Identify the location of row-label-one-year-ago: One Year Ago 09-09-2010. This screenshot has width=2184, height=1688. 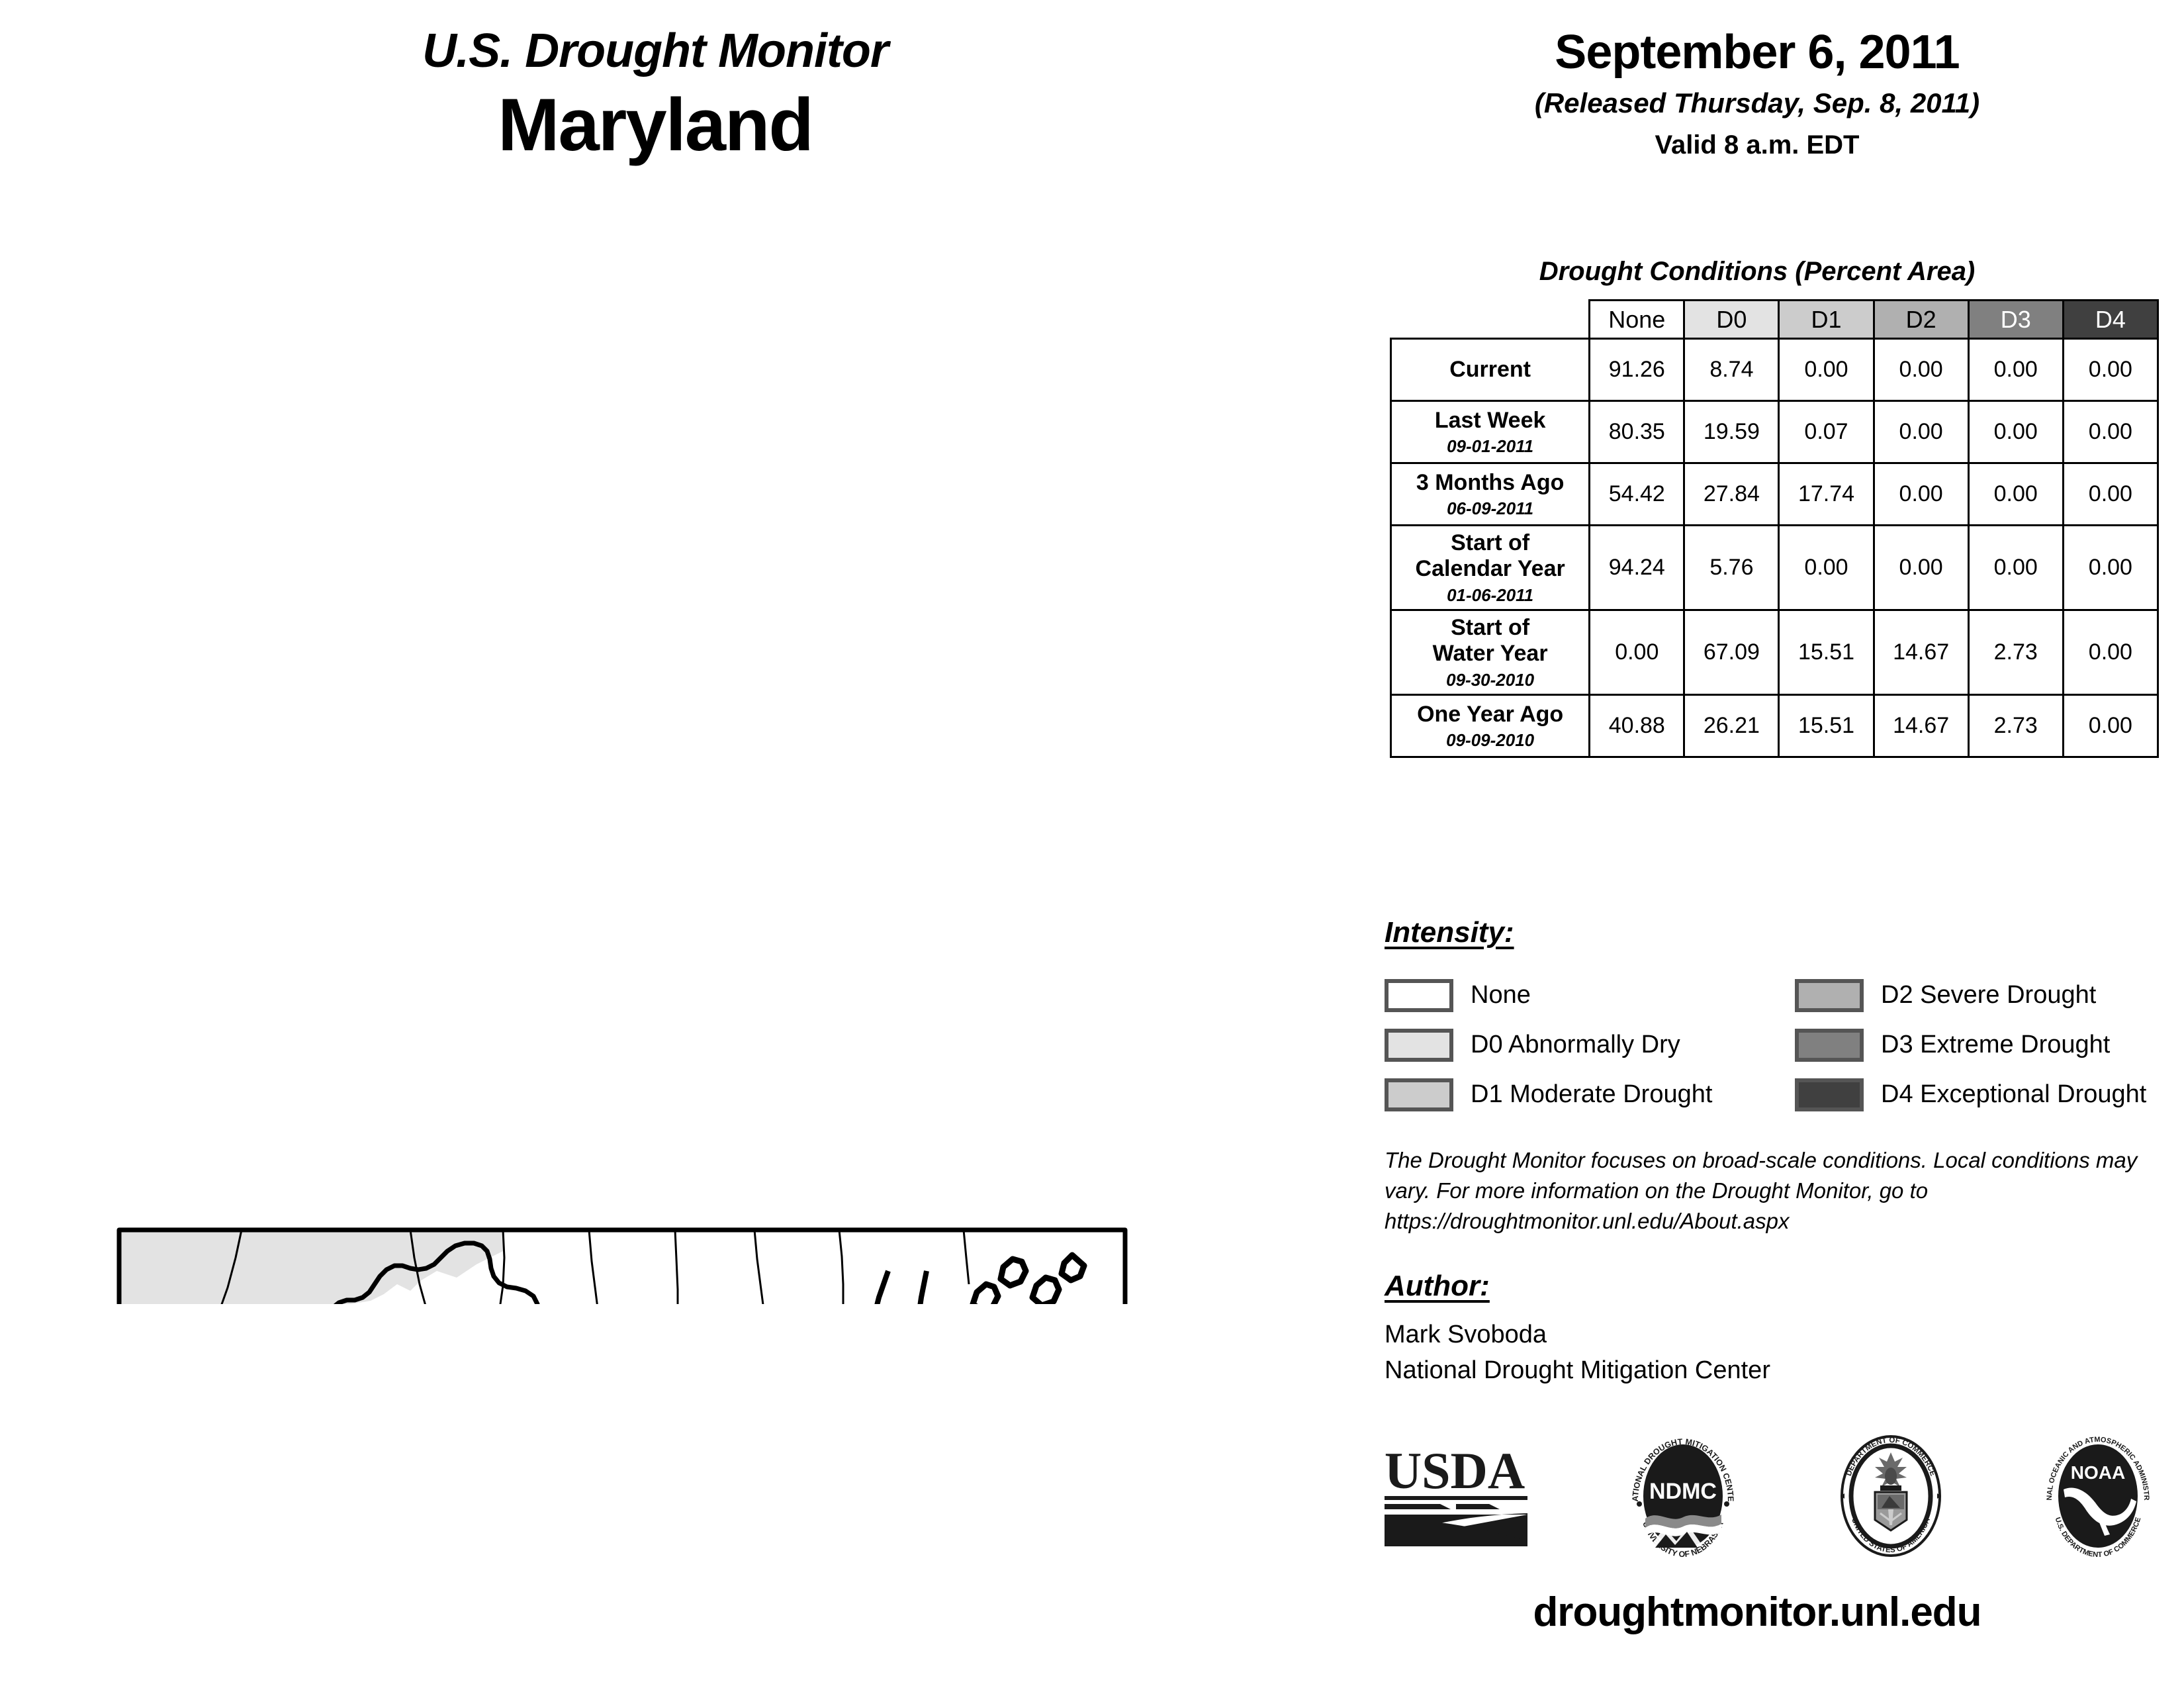
(1490, 726).